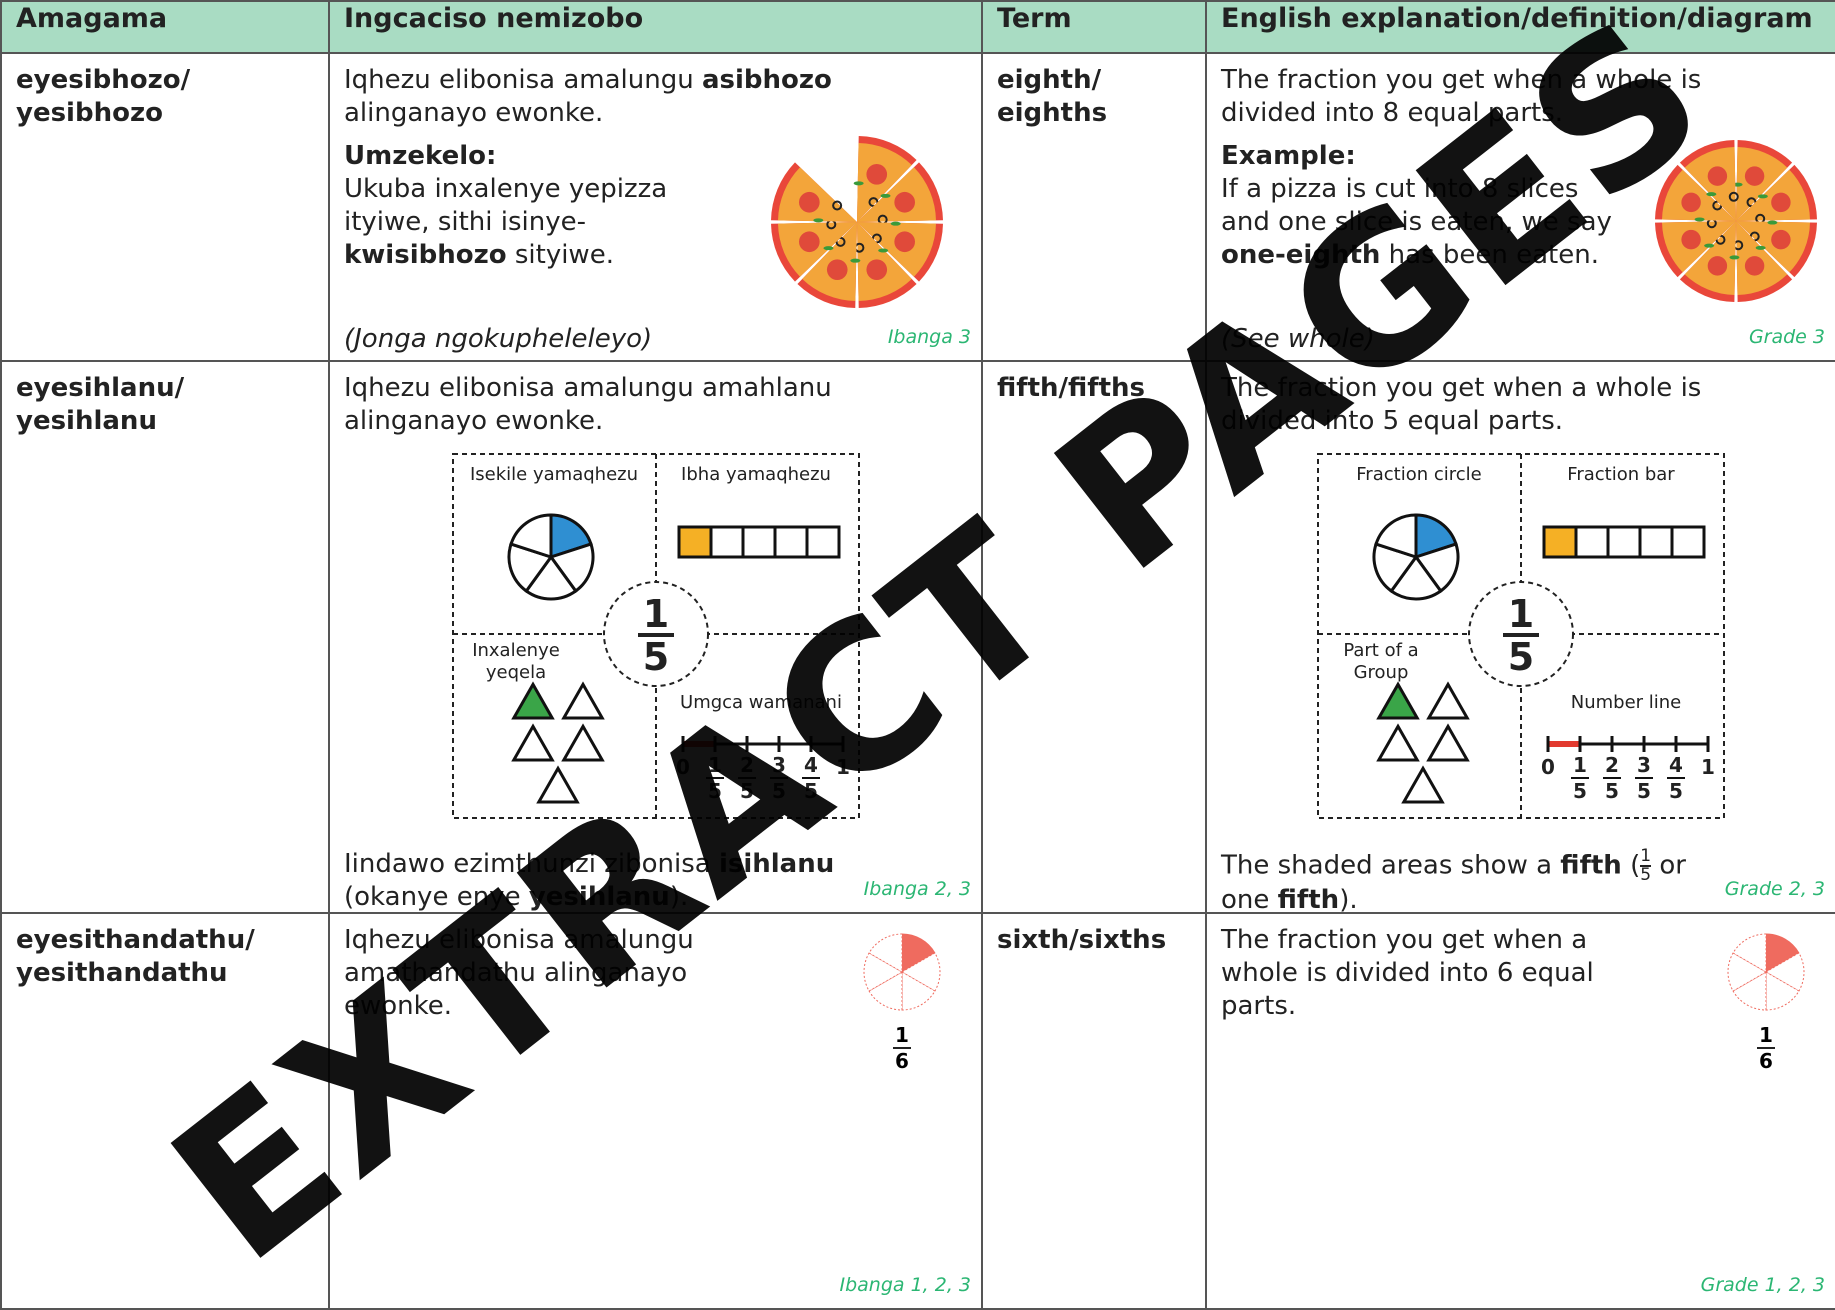  What do you see at coordinates (1418, 474) in the screenshot?
I see `circle-label: Fraction circle` at bounding box center [1418, 474].